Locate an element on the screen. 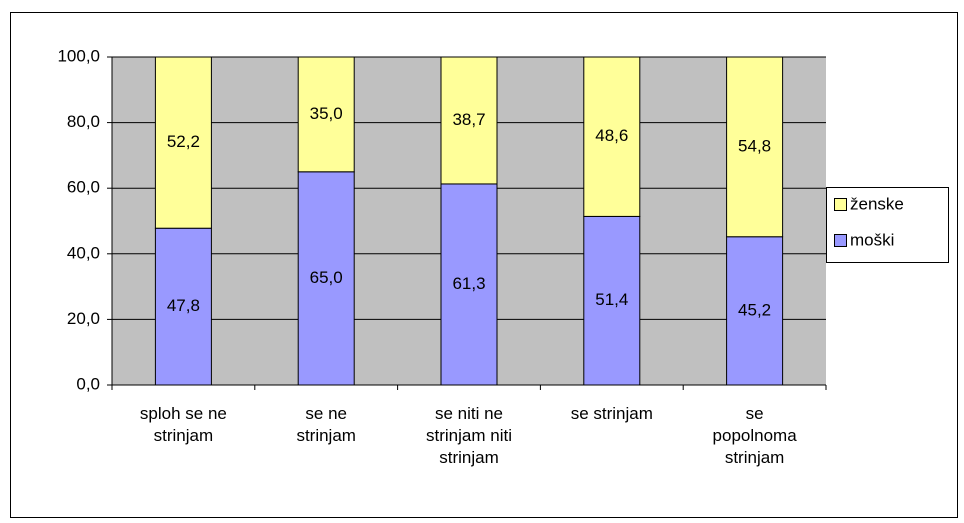  value-label: 35,0 is located at coordinates (326, 113).